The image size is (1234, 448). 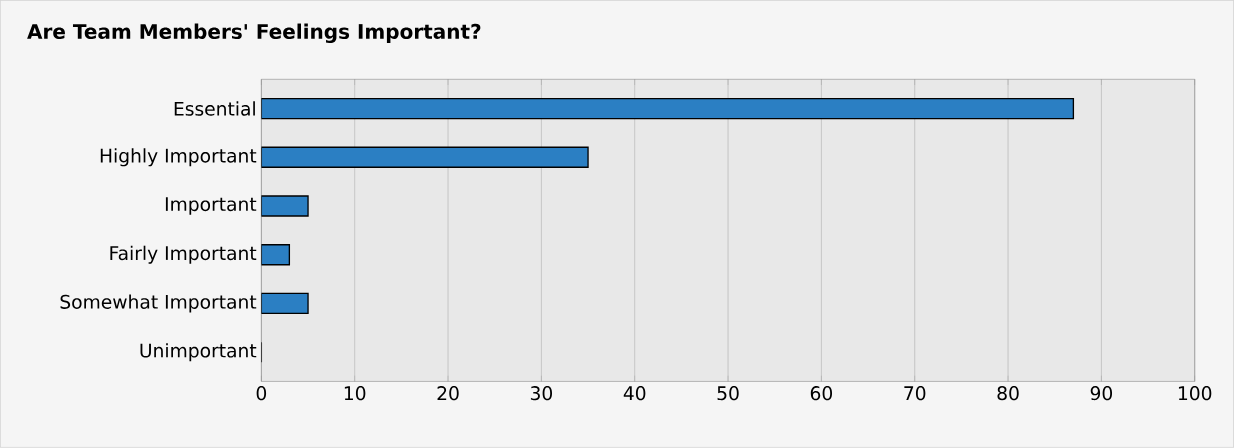 I want to click on x-tick-label: 30, so click(x=541, y=393).